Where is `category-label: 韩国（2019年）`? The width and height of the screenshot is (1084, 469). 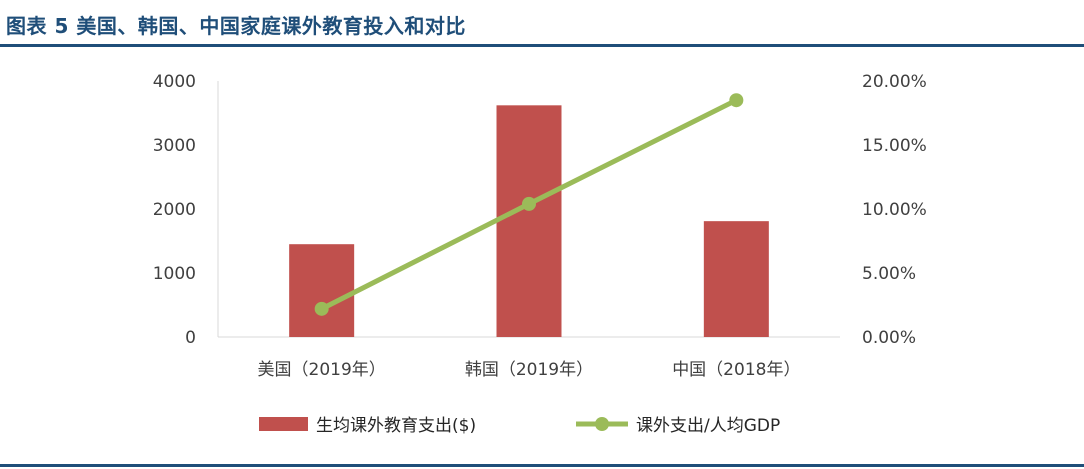
category-label: 韩国（2019年） is located at coordinates (529, 370).